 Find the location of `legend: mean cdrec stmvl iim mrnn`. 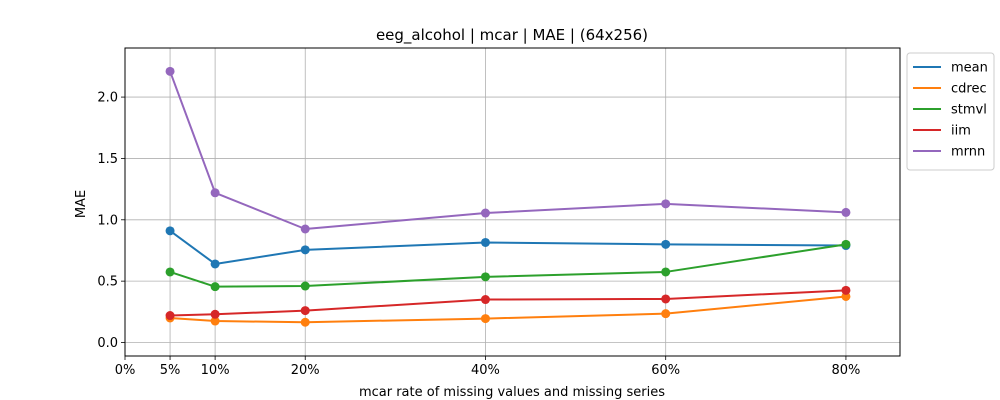

legend: mean cdrec stmvl iim mrnn is located at coordinates (950, 111).